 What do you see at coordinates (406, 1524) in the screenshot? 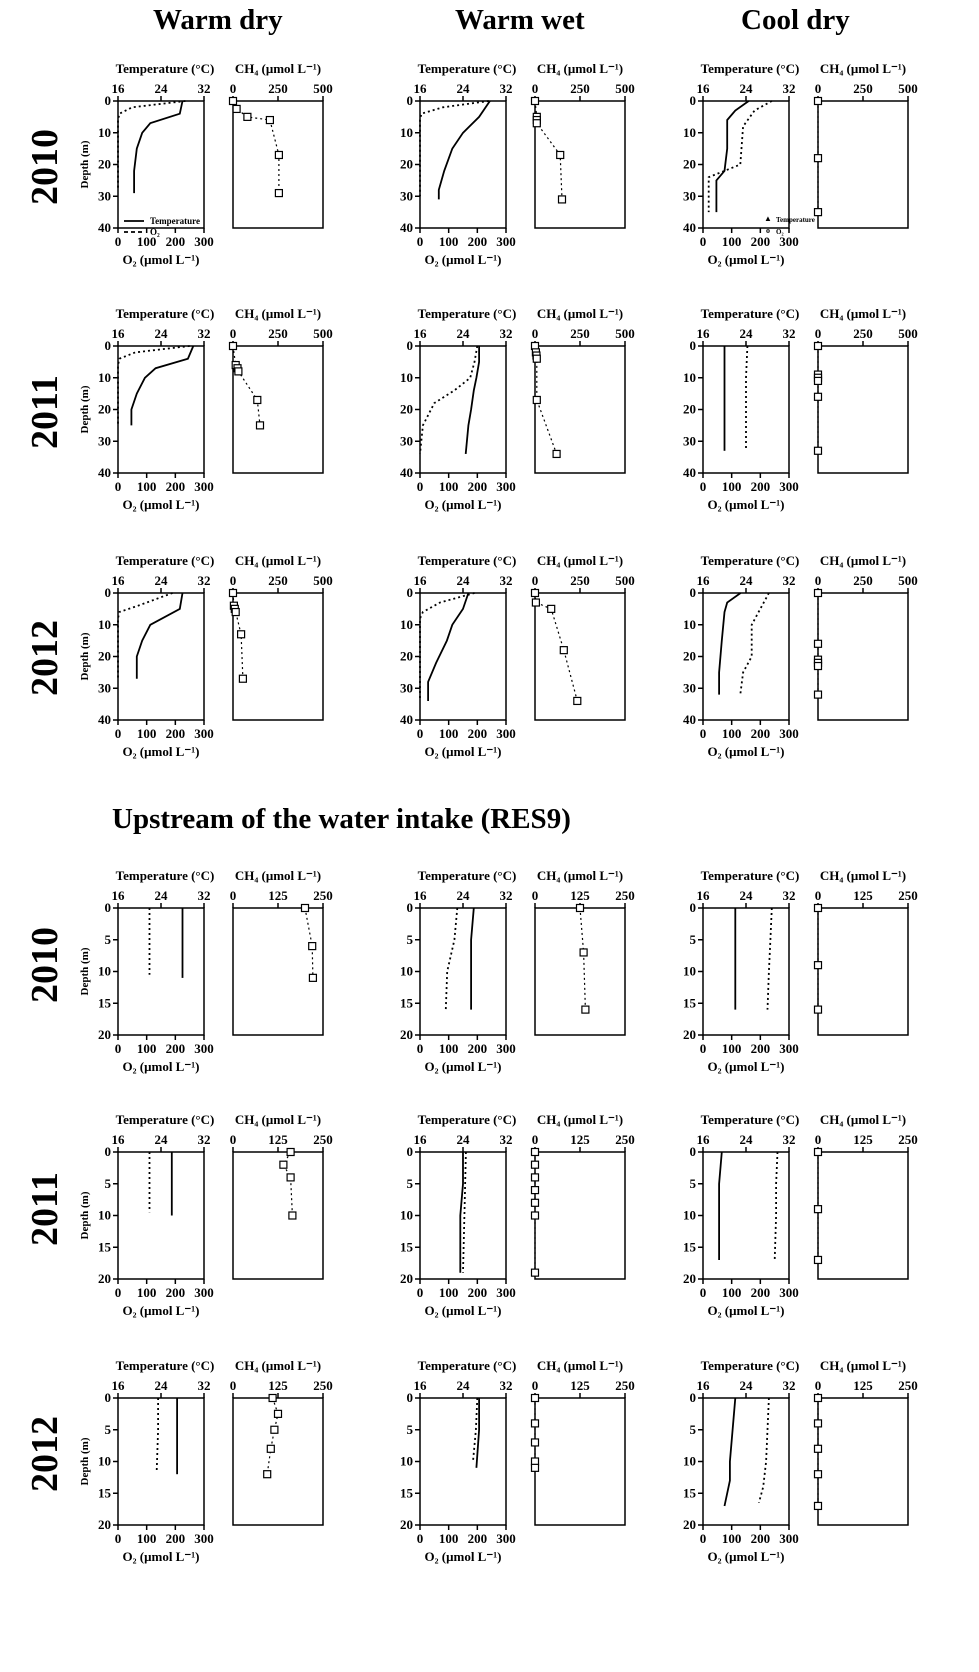
I see `panel-16-depth-tick-label: 20` at bounding box center [406, 1524].